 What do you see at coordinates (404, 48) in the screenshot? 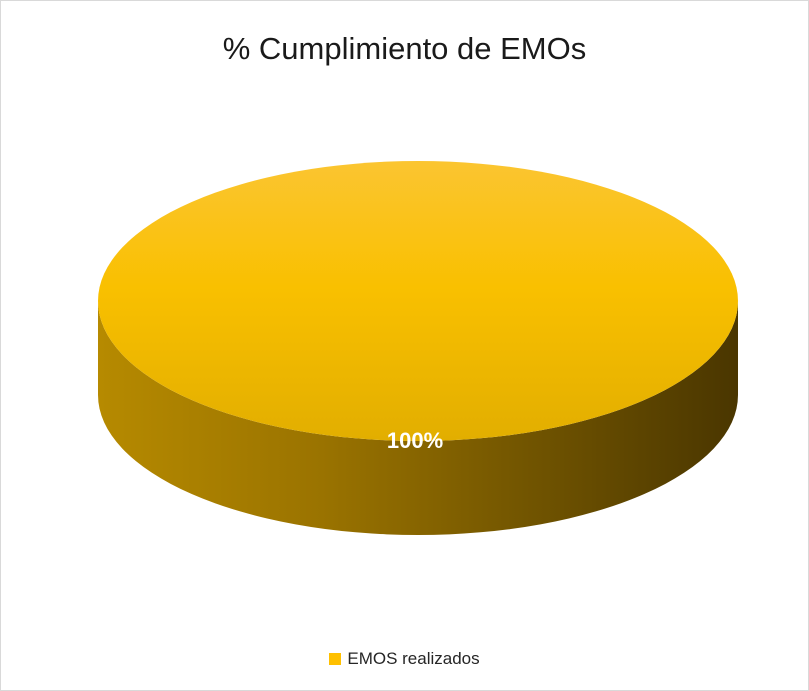
I see `chart-title: % Cumplimiento de EMOs` at bounding box center [404, 48].